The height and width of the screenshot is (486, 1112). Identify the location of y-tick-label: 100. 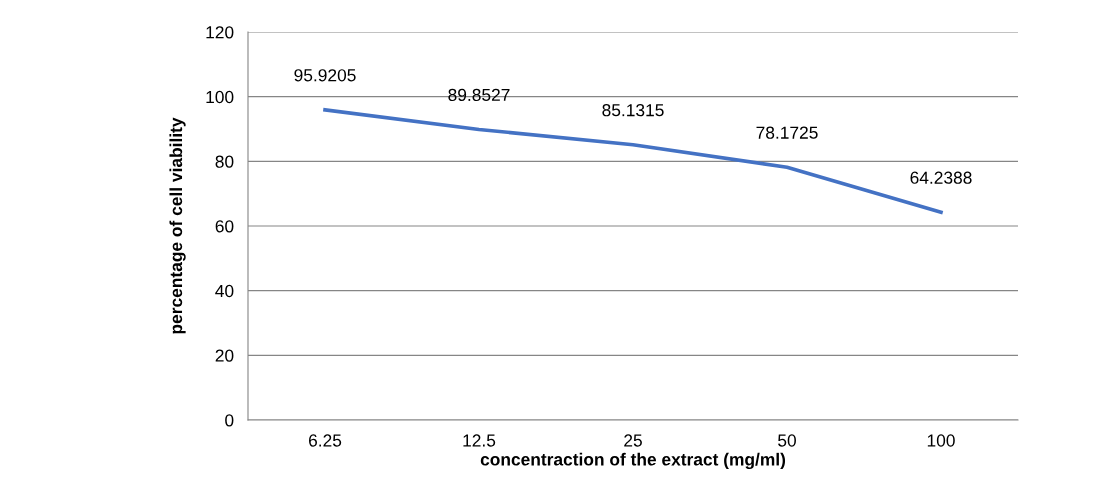
(220, 97).